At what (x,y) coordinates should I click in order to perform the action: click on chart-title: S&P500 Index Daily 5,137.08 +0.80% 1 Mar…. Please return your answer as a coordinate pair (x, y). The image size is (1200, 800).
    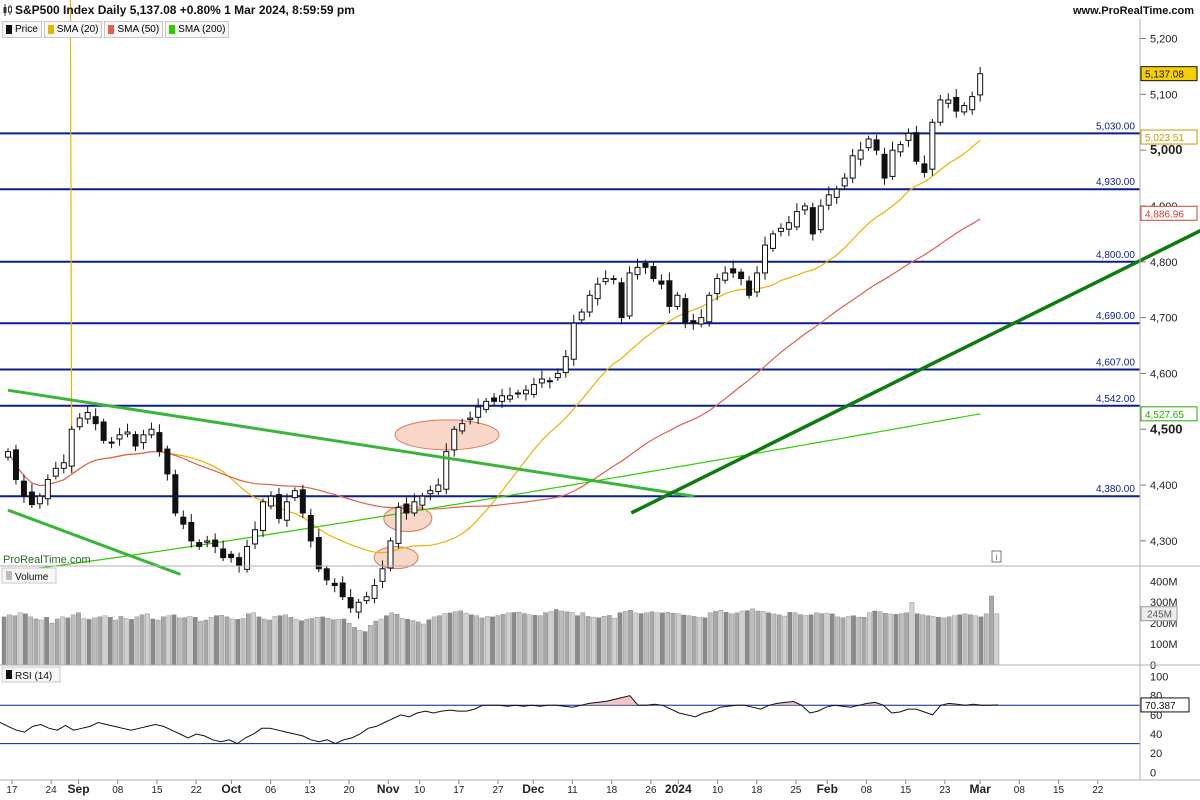
    Looking at the image, I should click on (178, 10).